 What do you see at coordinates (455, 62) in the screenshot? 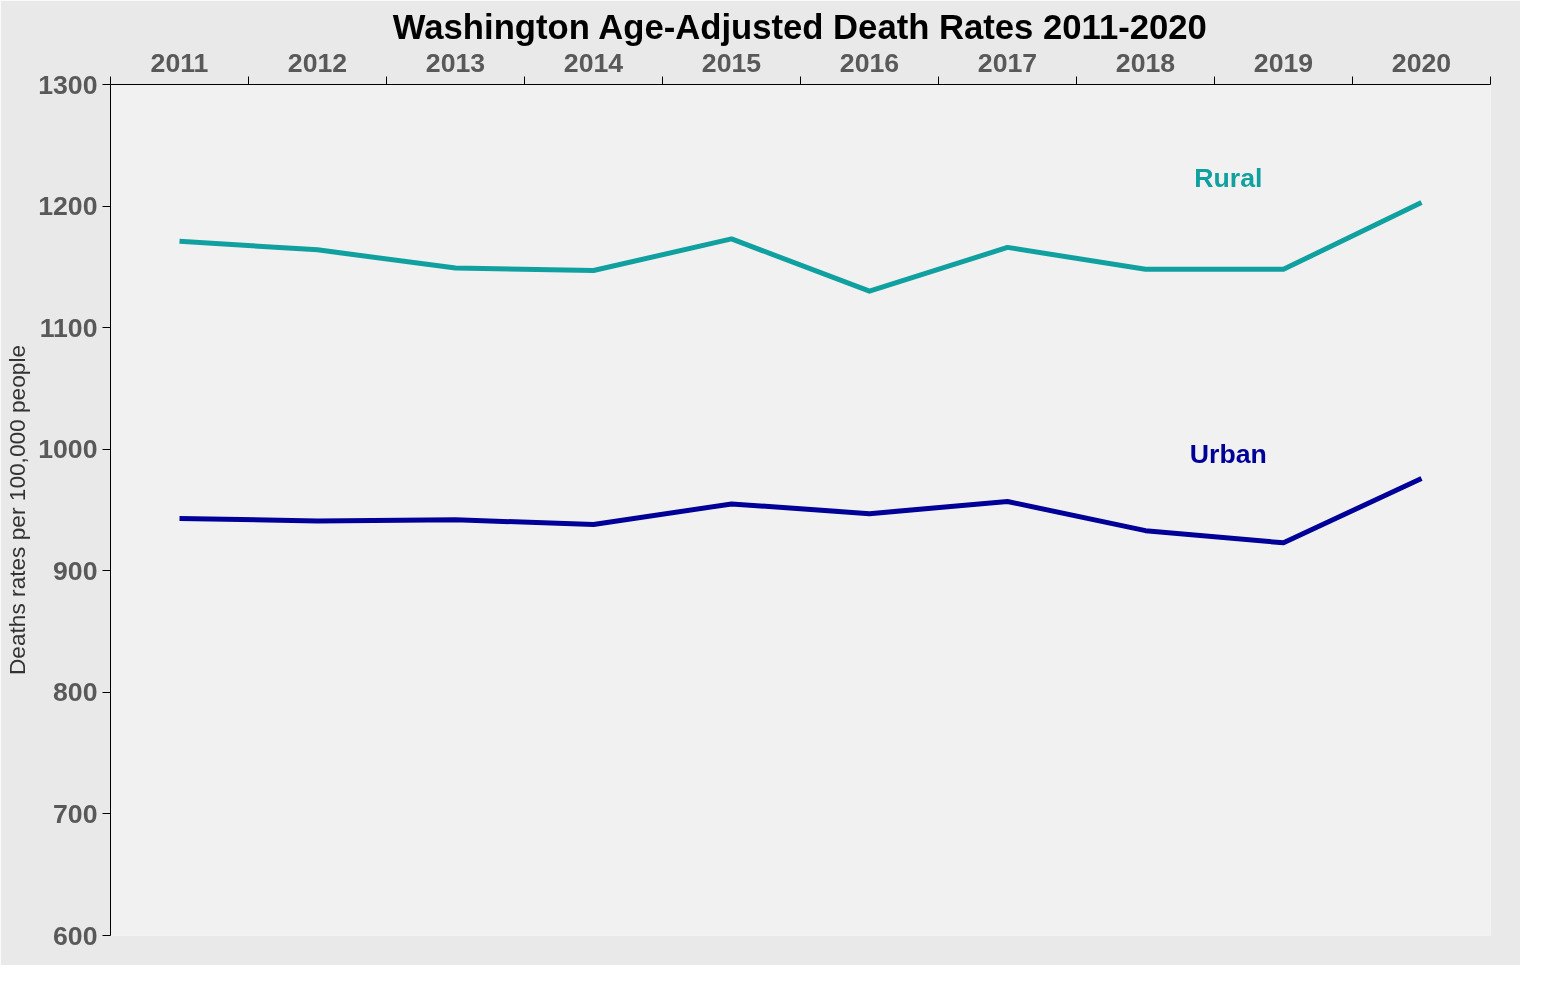
I see `x-tick-label: 2013` at bounding box center [455, 62].